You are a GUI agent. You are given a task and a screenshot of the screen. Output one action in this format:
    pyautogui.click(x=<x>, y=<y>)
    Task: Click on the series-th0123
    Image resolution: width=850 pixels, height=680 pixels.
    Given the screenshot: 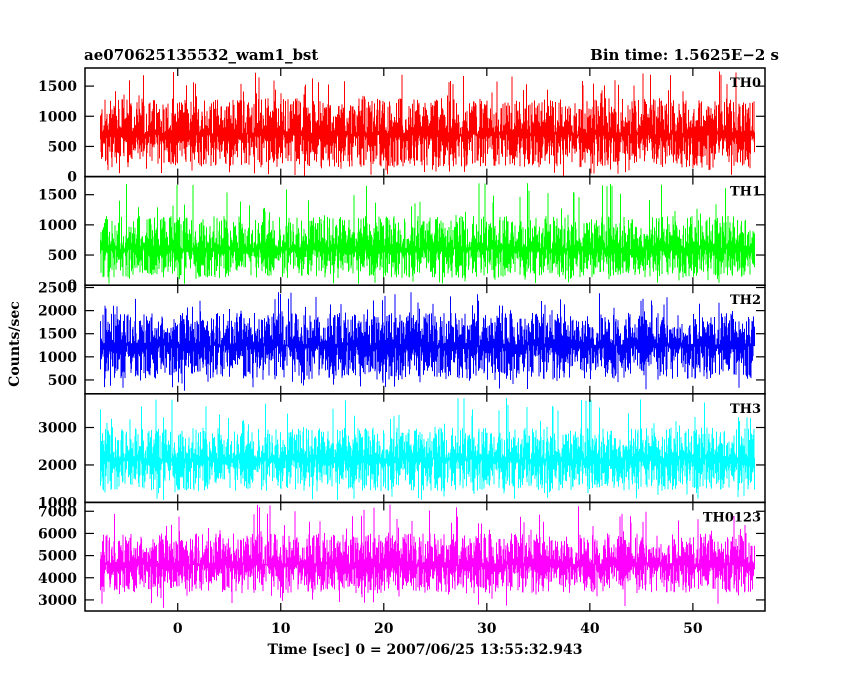 What is the action you would take?
    pyautogui.click(x=427, y=556)
    